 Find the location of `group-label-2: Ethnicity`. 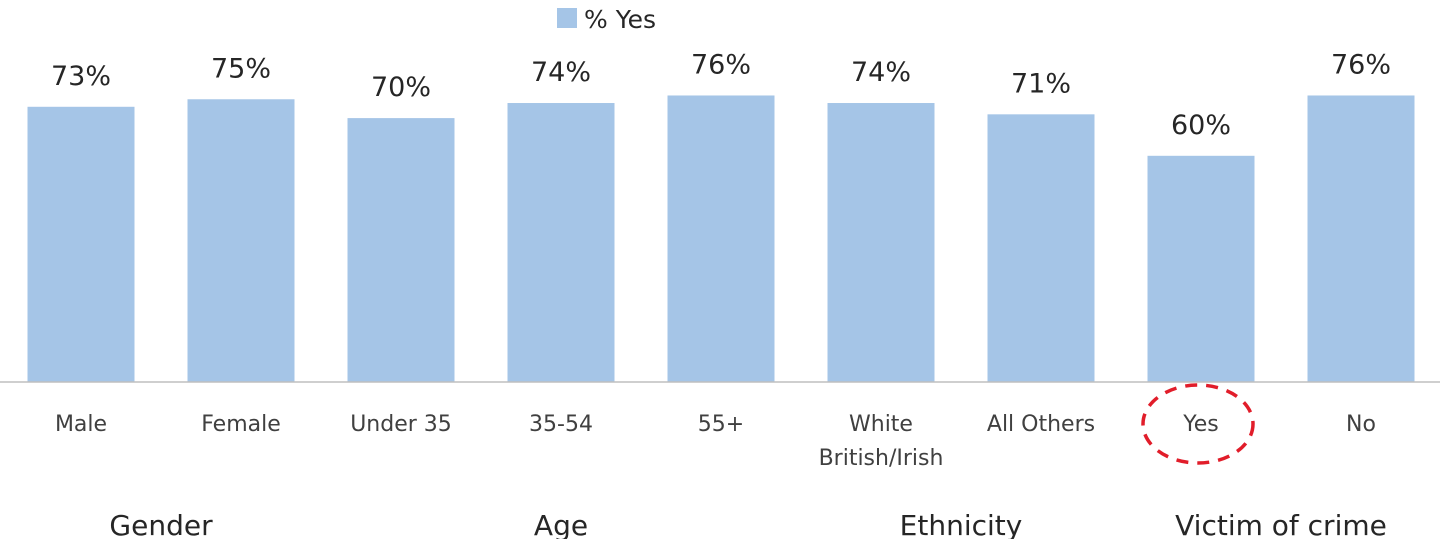

group-label-2: Ethnicity is located at coordinates (961, 524).